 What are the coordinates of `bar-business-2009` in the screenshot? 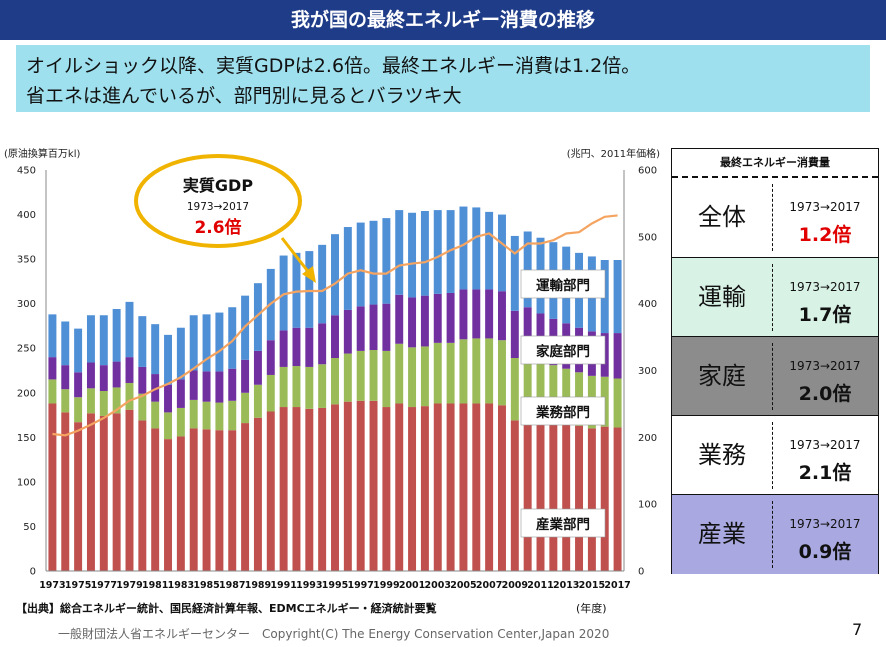 It's located at (514, 389).